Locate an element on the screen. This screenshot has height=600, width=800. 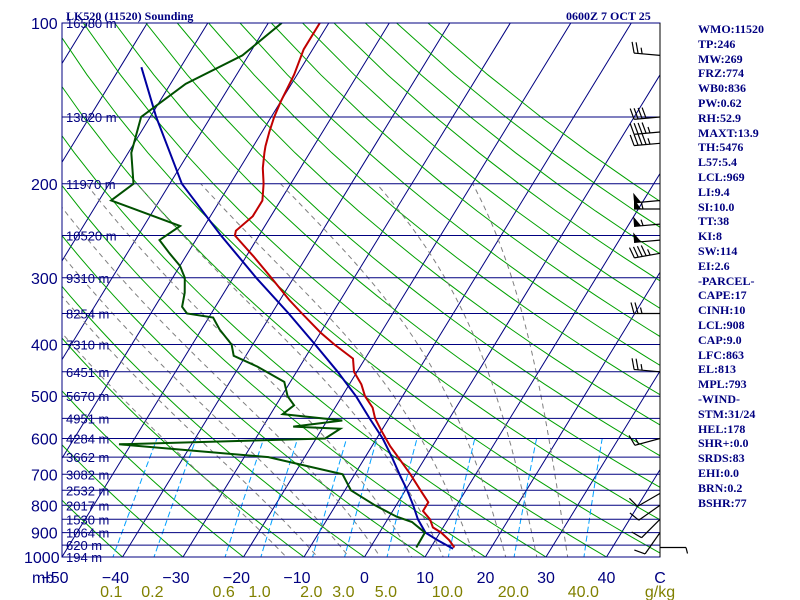
temperature-tick-label: −10 is located at coordinates (296, 578).